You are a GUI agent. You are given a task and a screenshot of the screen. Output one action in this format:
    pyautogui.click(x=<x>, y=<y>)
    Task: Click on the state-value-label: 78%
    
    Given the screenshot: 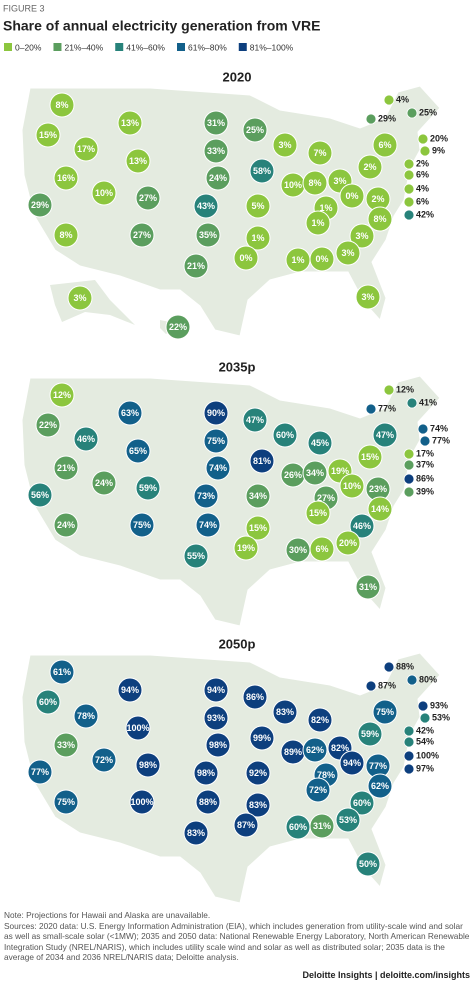 What is the action you would take?
    pyautogui.click(x=86, y=716)
    